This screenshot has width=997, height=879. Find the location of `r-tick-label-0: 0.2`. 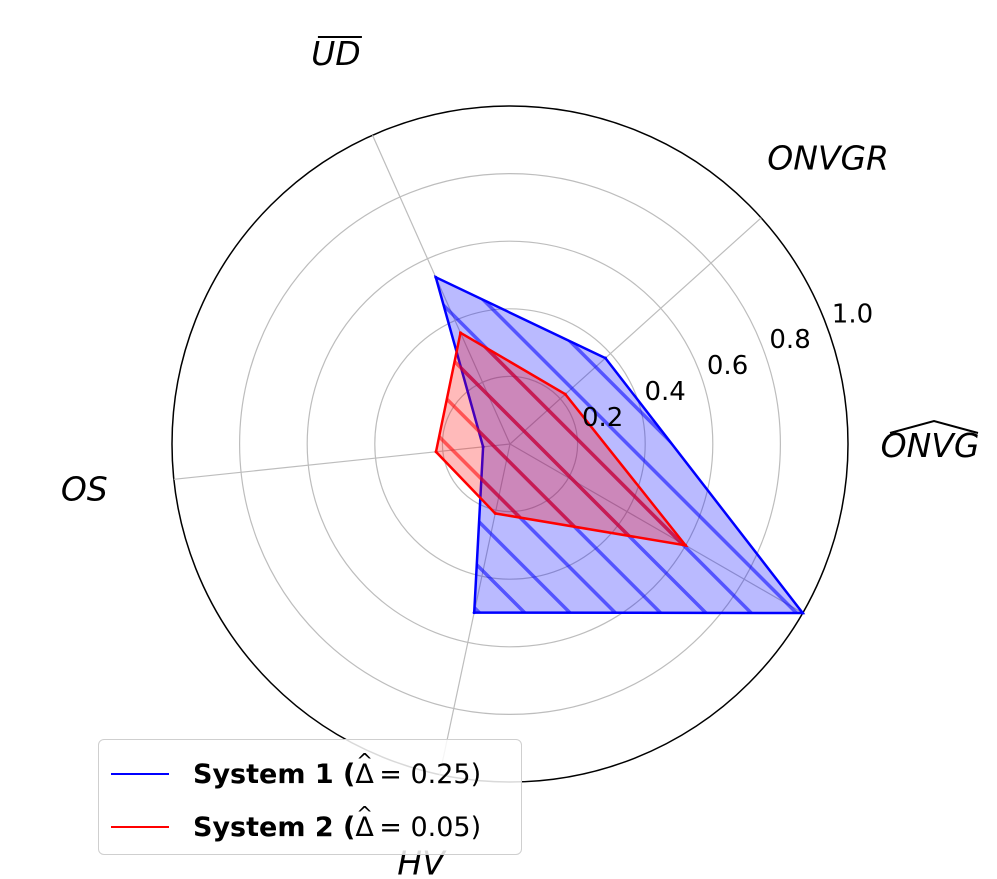

r-tick-label-0: 0.2 is located at coordinates (602, 418).